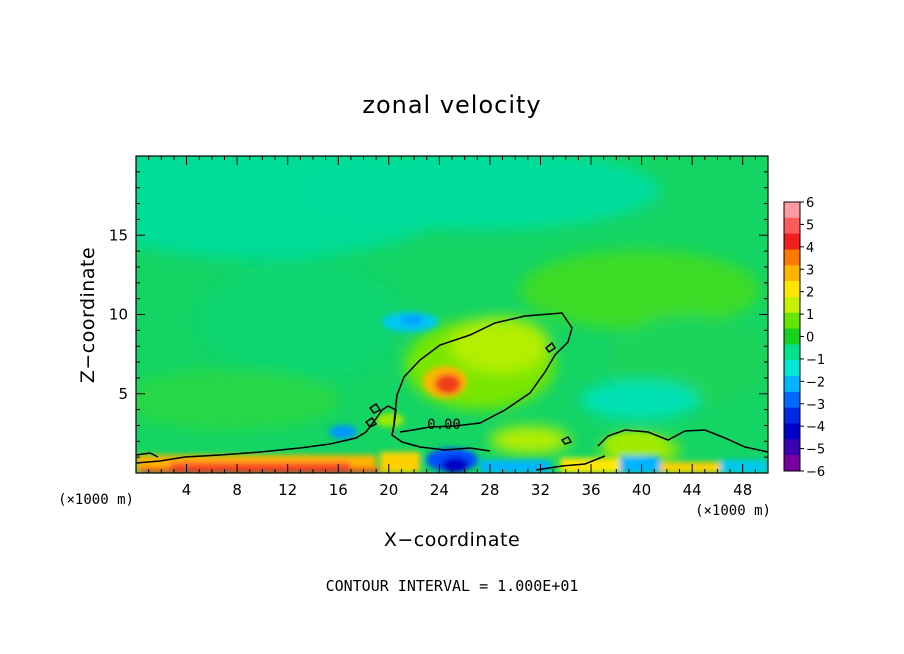 This screenshot has height=654, width=904. What do you see at coordinates (810, 248) in the screenshot?
I see `colorbar-label: 4` at bounding box center [810, 248].